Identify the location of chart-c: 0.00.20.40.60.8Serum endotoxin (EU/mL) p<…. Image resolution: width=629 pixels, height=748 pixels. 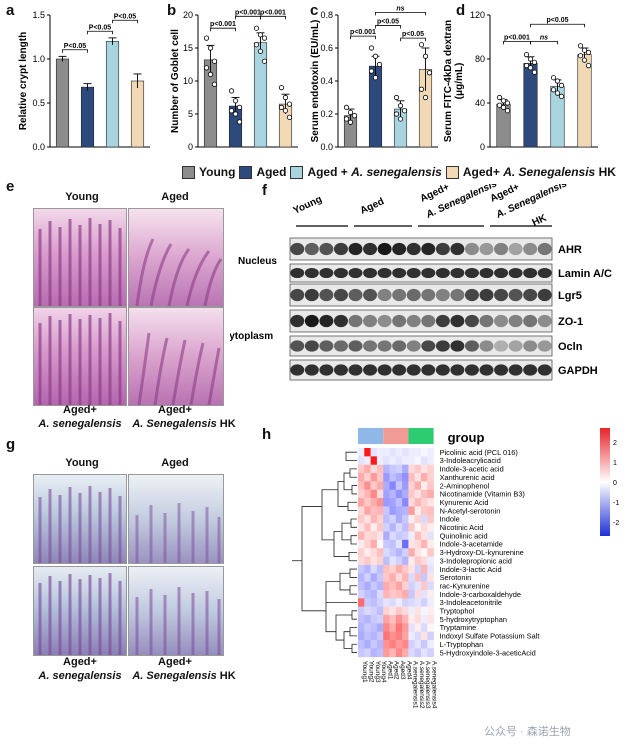
(374, 78).